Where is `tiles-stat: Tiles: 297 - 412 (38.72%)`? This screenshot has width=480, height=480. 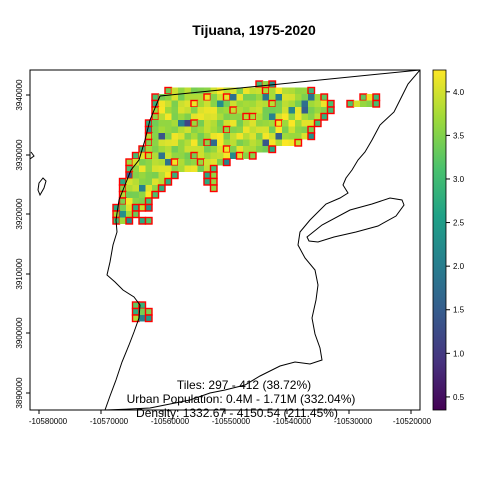 tiles-stat: Tiles: 297 - 412 (38.72%) is located at coordinates (244, 385).